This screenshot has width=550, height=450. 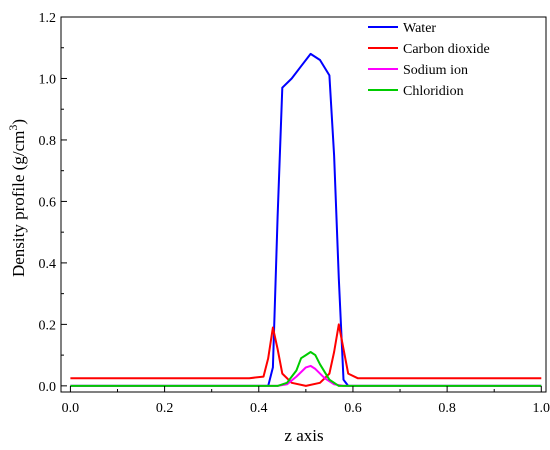 What do you see at coordinates (435, 70) in the screenshot?
I see `legend-label: Sodium ion` at bounding box center [435, 70].